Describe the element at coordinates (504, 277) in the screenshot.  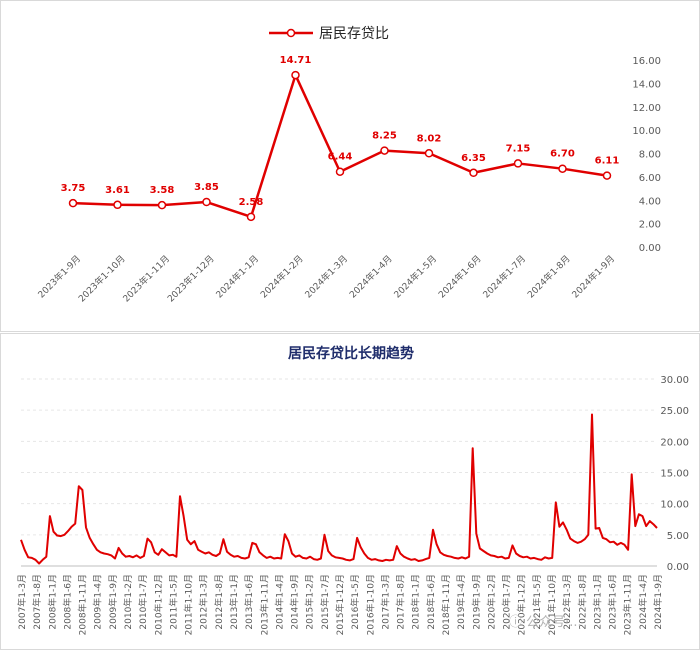
I see `x-tick-label: 2024年1-7月` at that location.